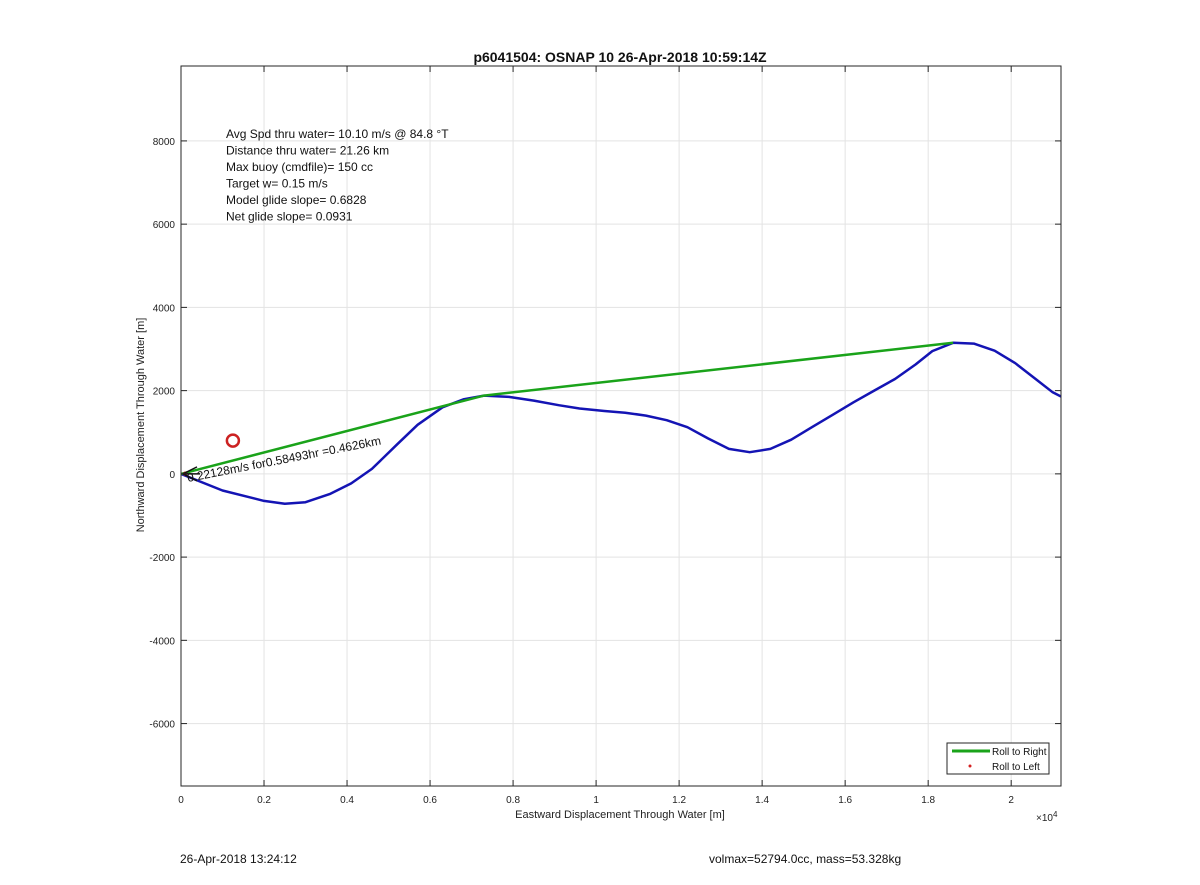  What do you see at coordinates (513, 800) in the screenshot?
I see `x-tick-label: 0.8` at bounding box center [513, 800].